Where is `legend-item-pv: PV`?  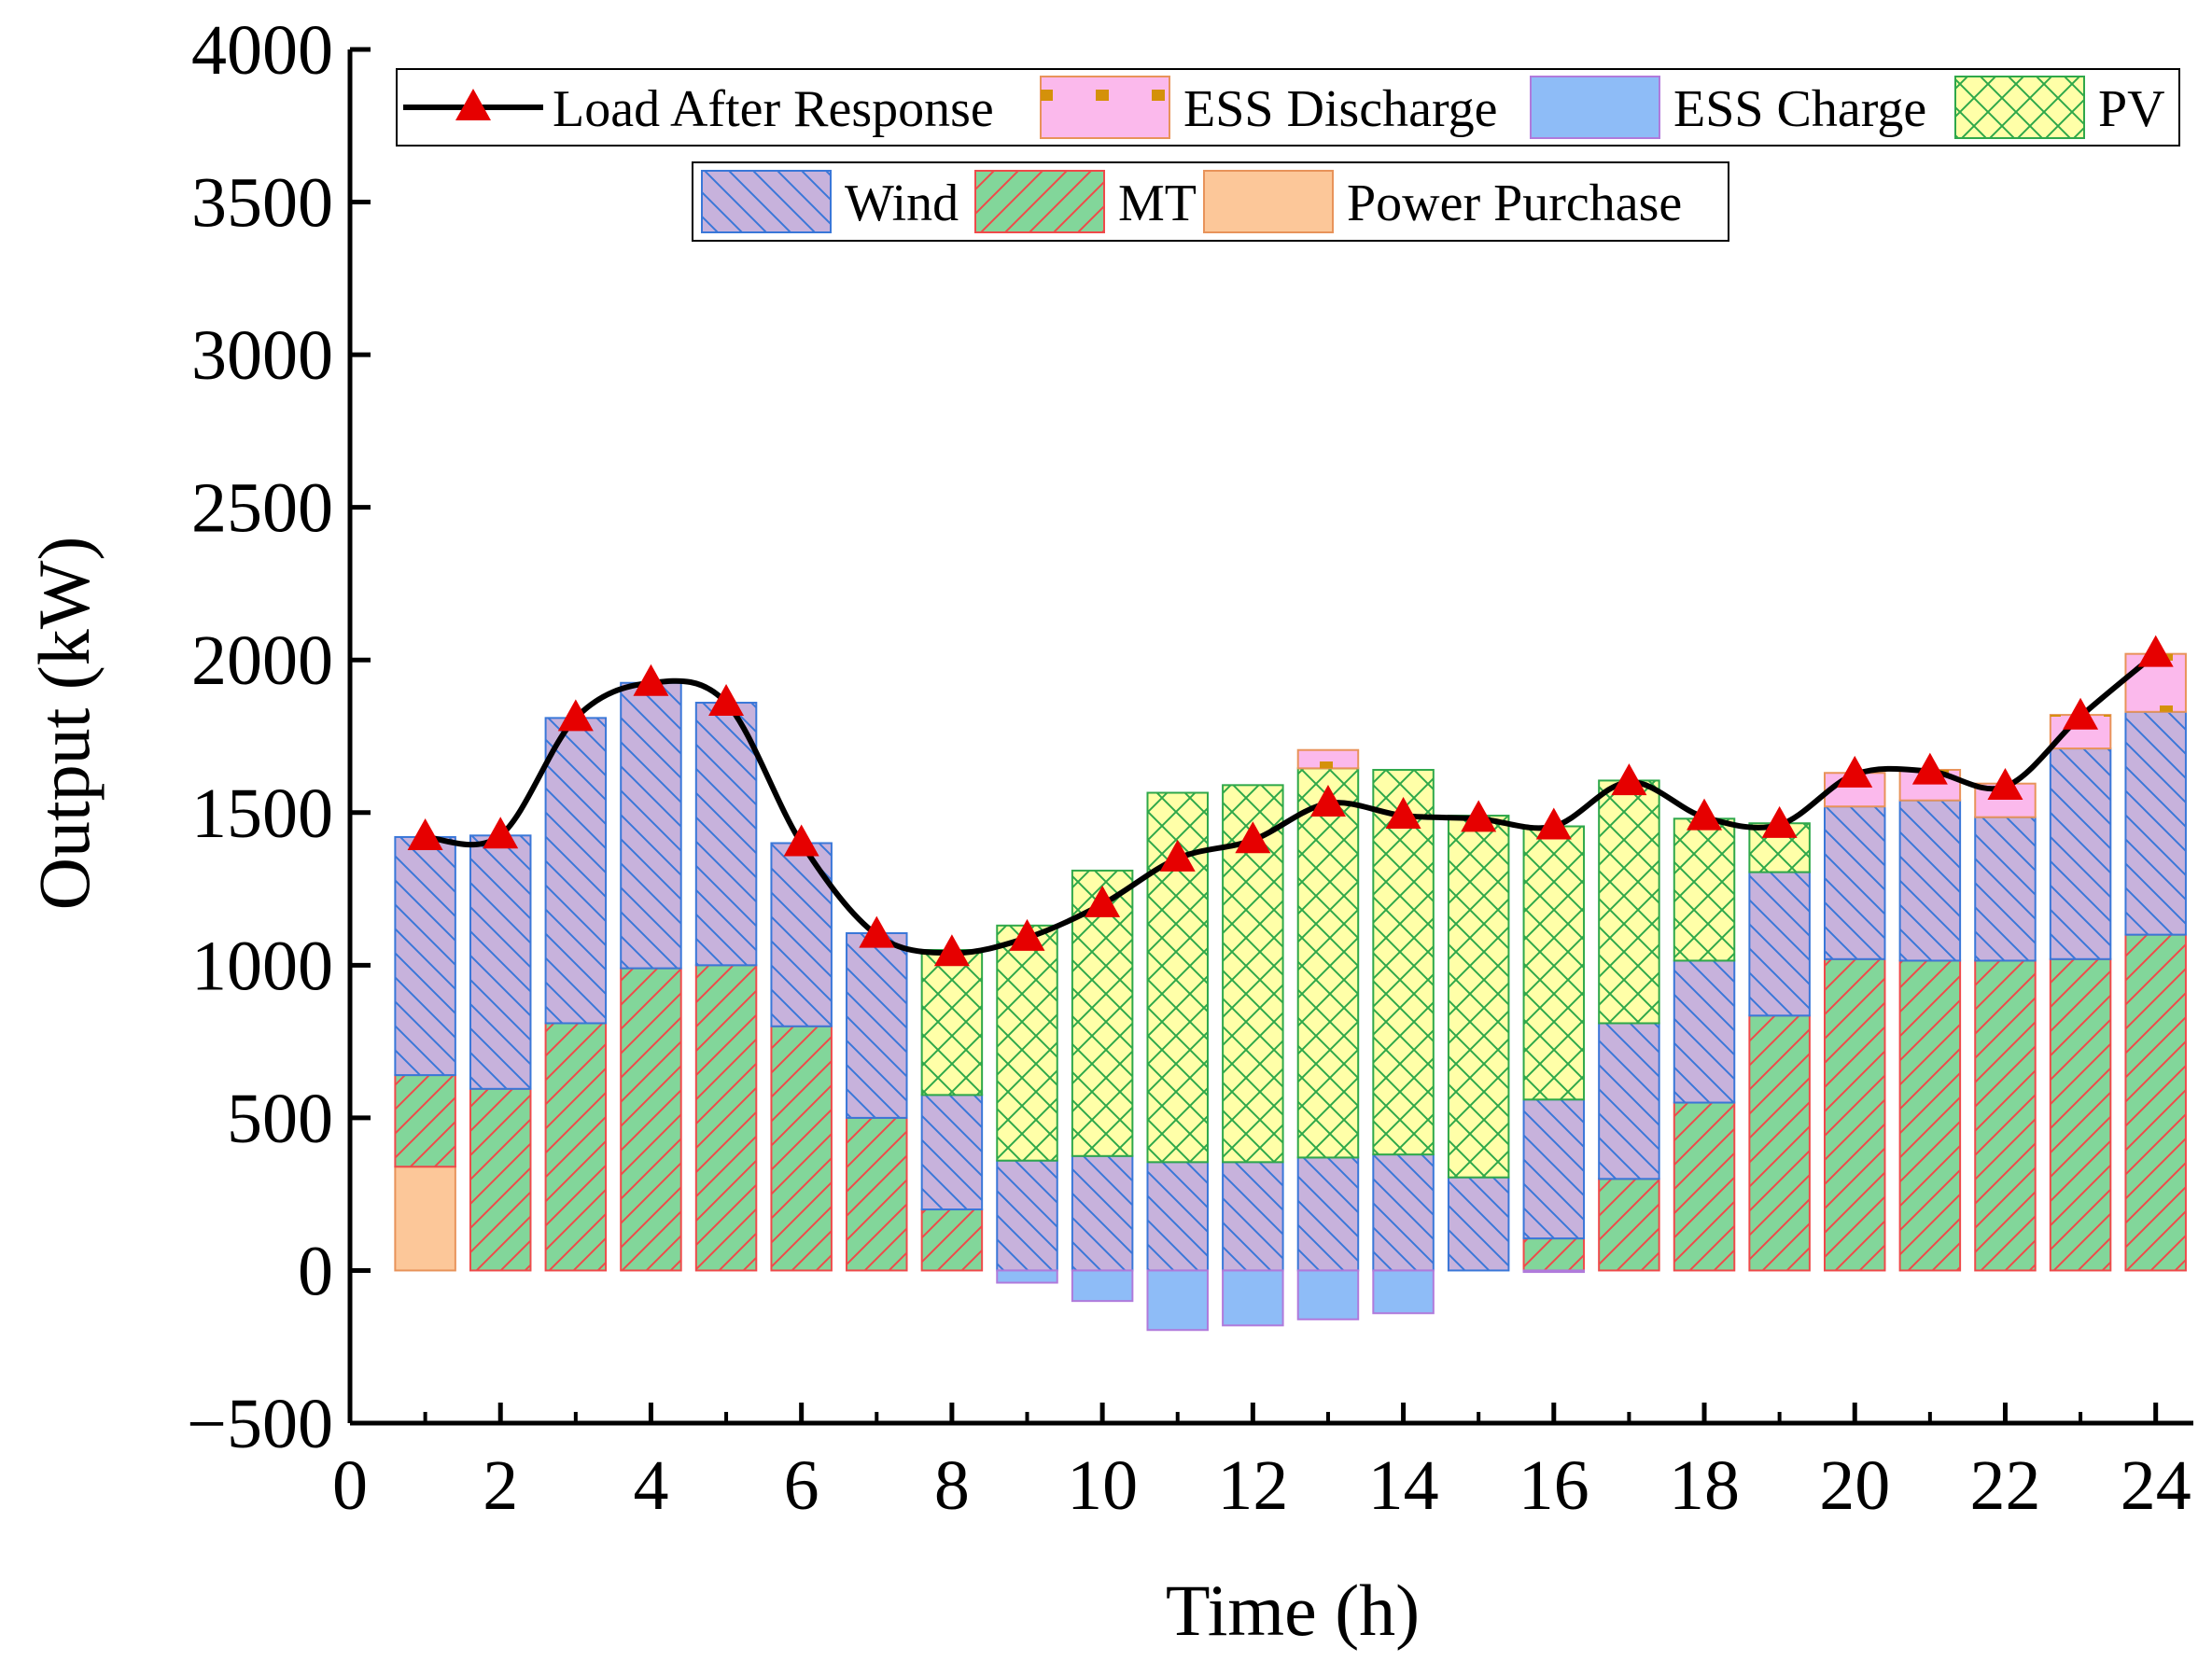 legend-item-pv: PV is located at coordinates (2059, 107).